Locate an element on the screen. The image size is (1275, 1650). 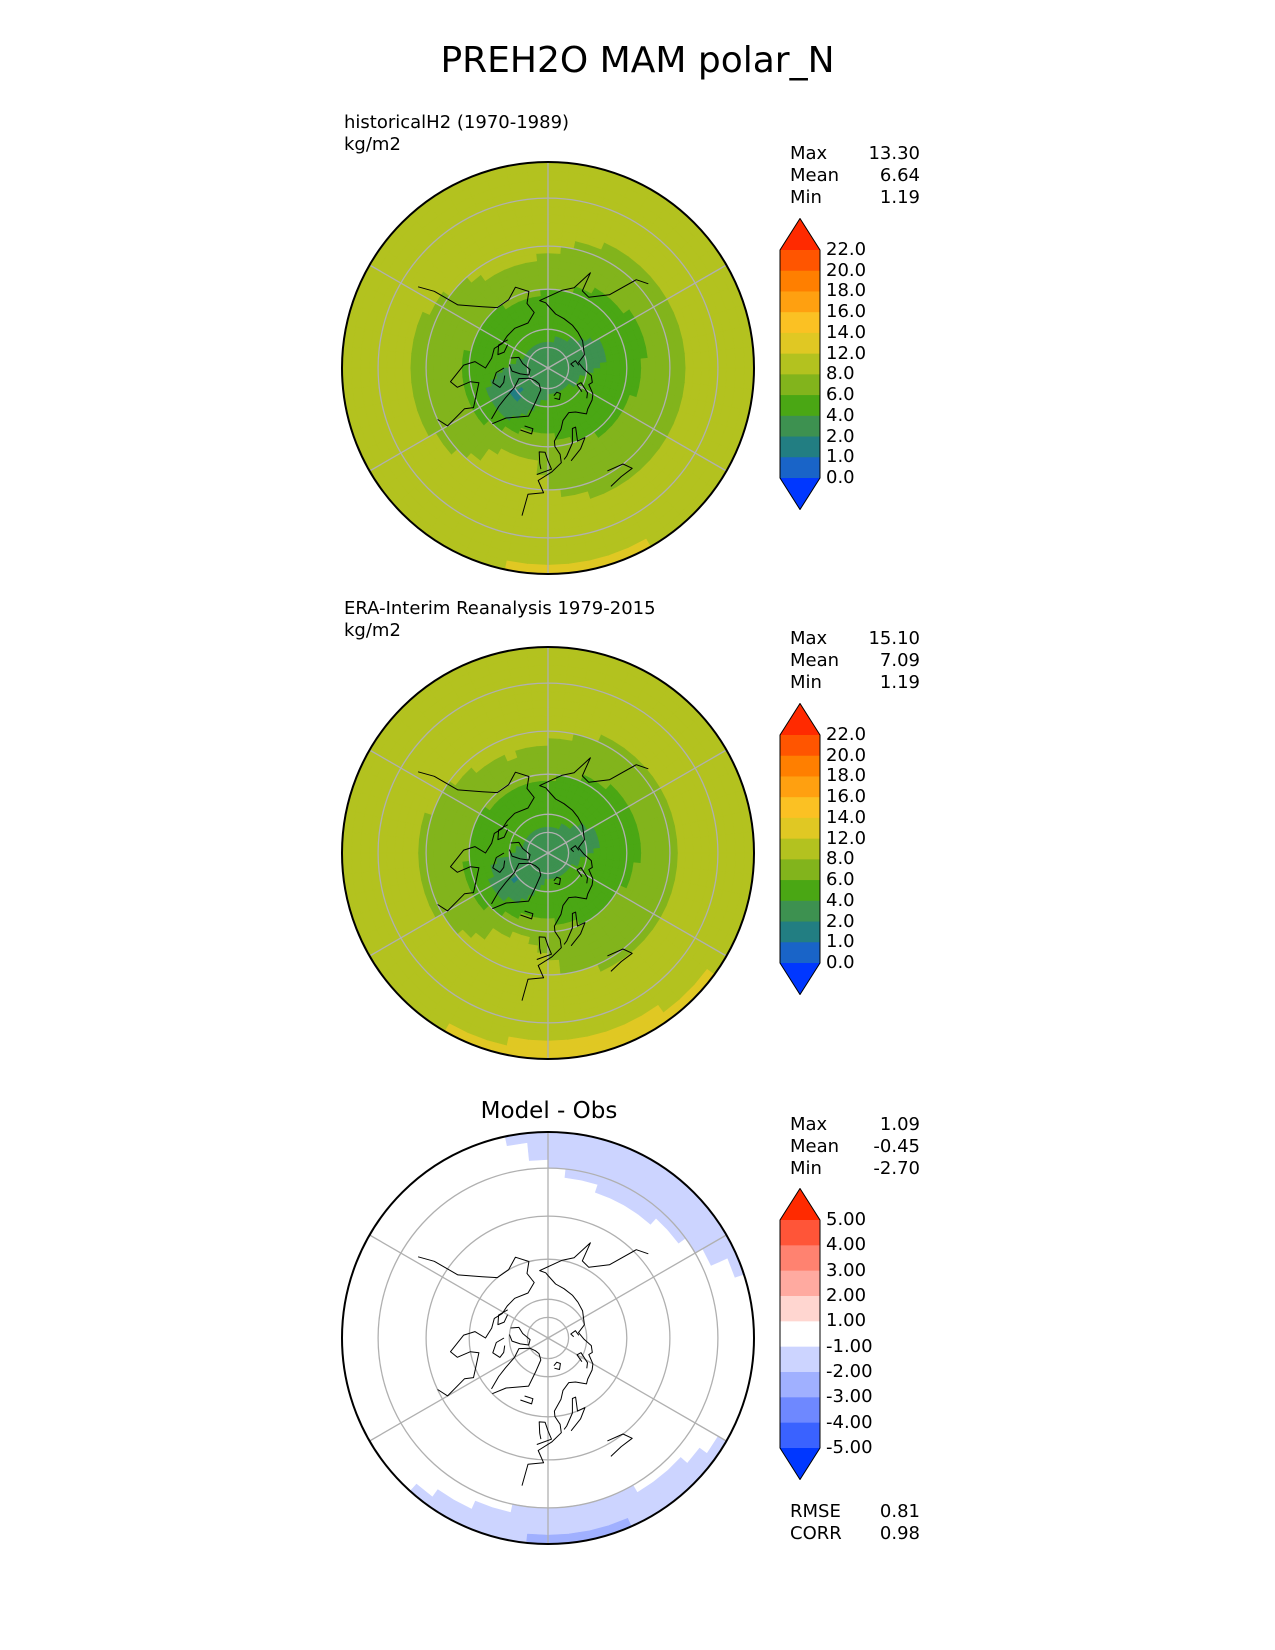
colorbar-tick-label: 6.0 is located at coordinates (840, 395).